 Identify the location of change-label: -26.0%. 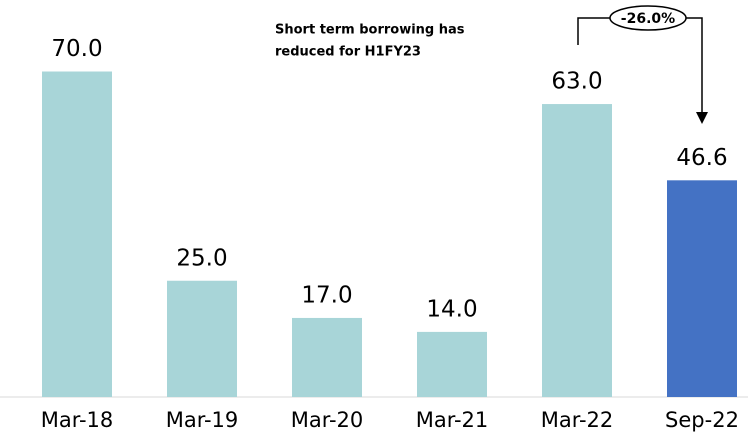
(648, 19).